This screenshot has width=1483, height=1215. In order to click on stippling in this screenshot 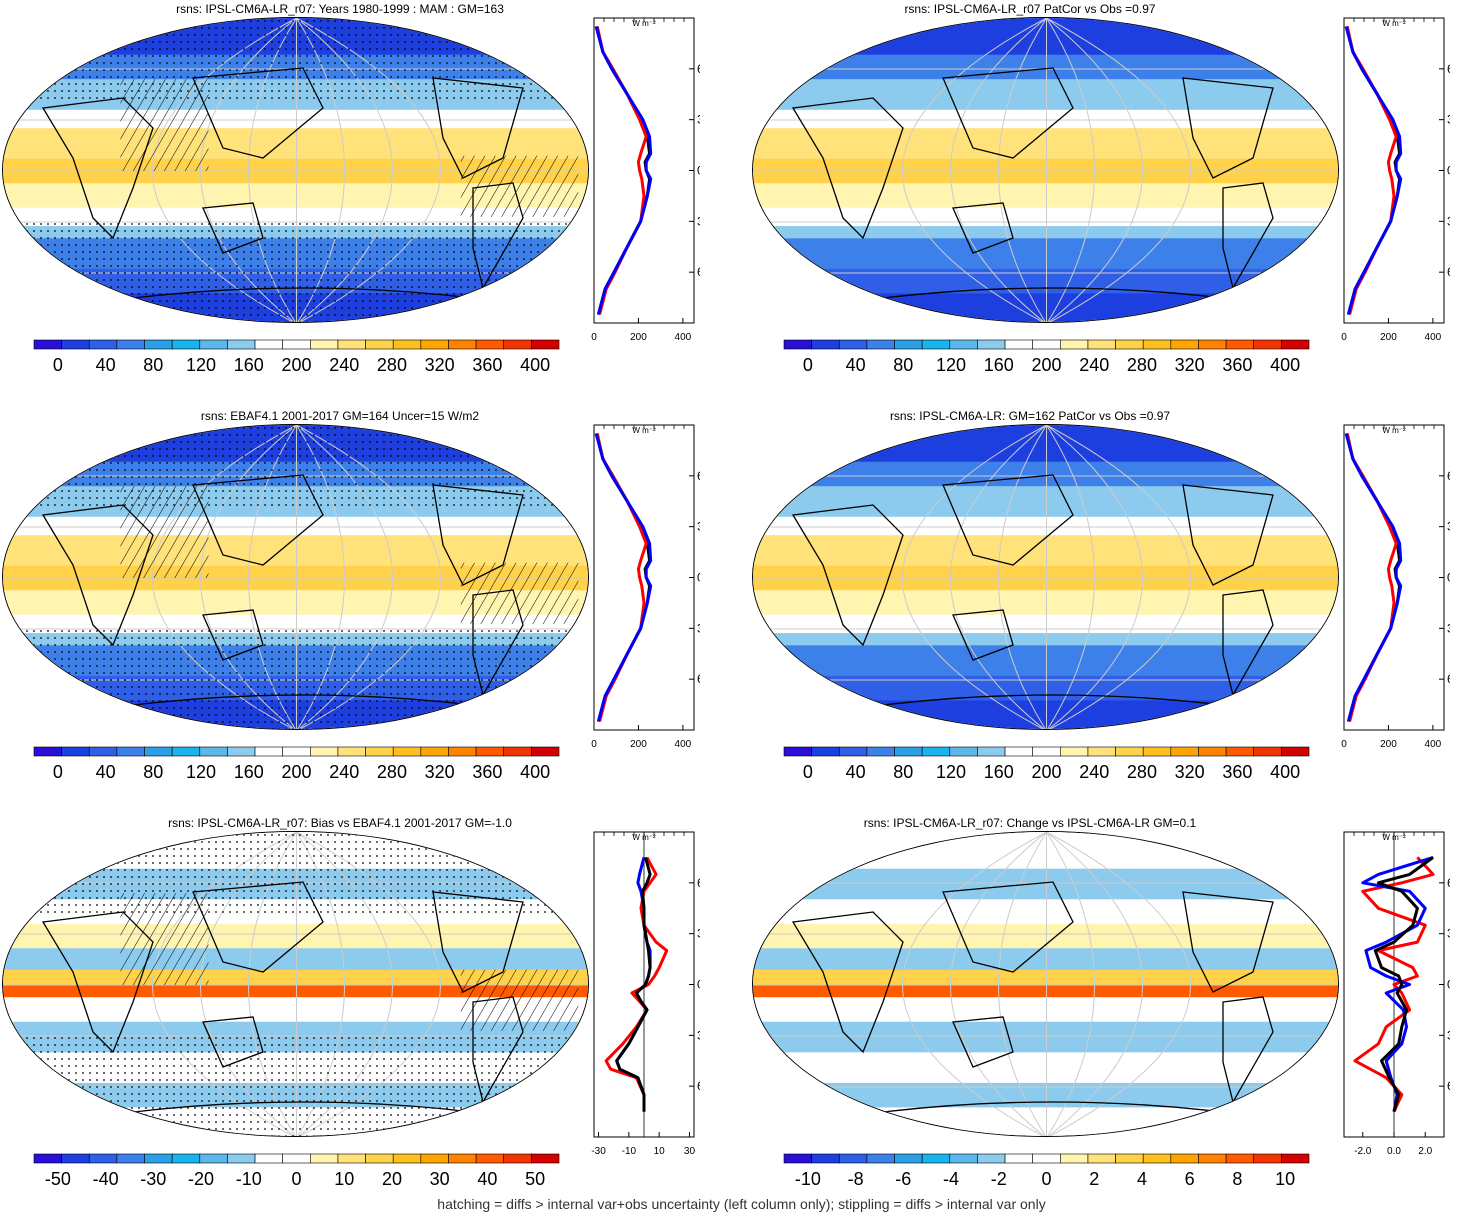, I will do `click(295, 875)`.